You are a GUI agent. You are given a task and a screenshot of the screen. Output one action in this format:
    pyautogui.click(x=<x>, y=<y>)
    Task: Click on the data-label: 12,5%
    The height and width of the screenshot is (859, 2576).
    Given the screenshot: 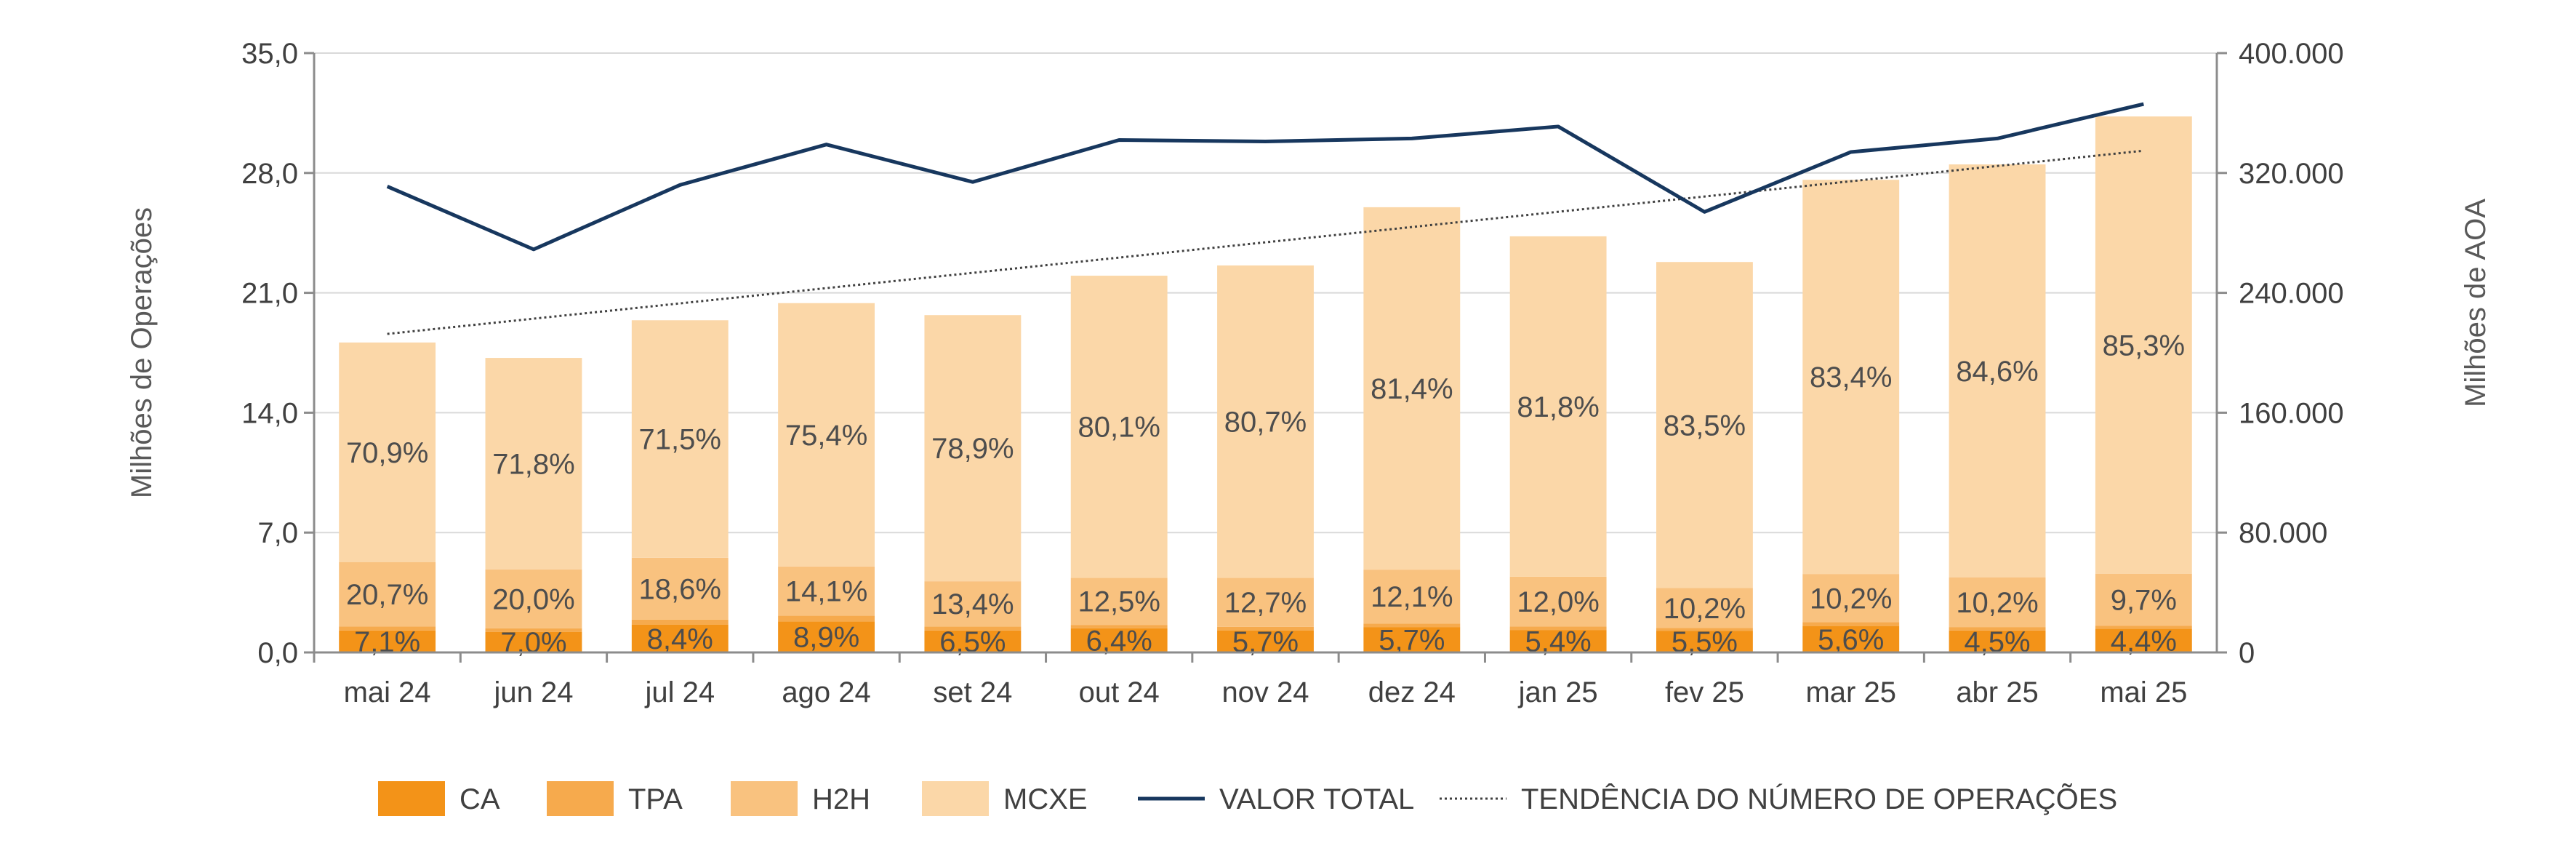 What is the action you would take?
    pyautogui.click(x=1119, y=602)
    